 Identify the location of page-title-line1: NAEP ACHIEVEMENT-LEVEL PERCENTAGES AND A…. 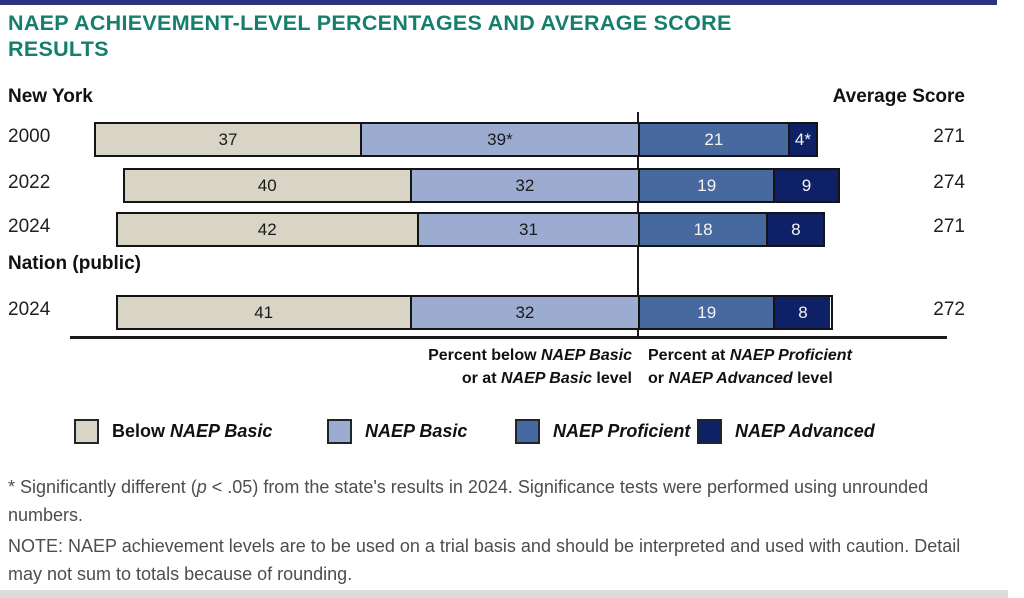
(370, 23).